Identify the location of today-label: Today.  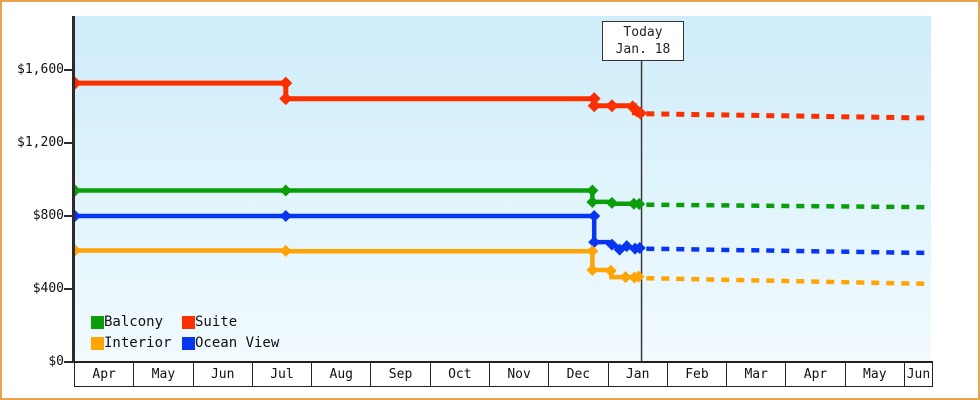
(643, 32).